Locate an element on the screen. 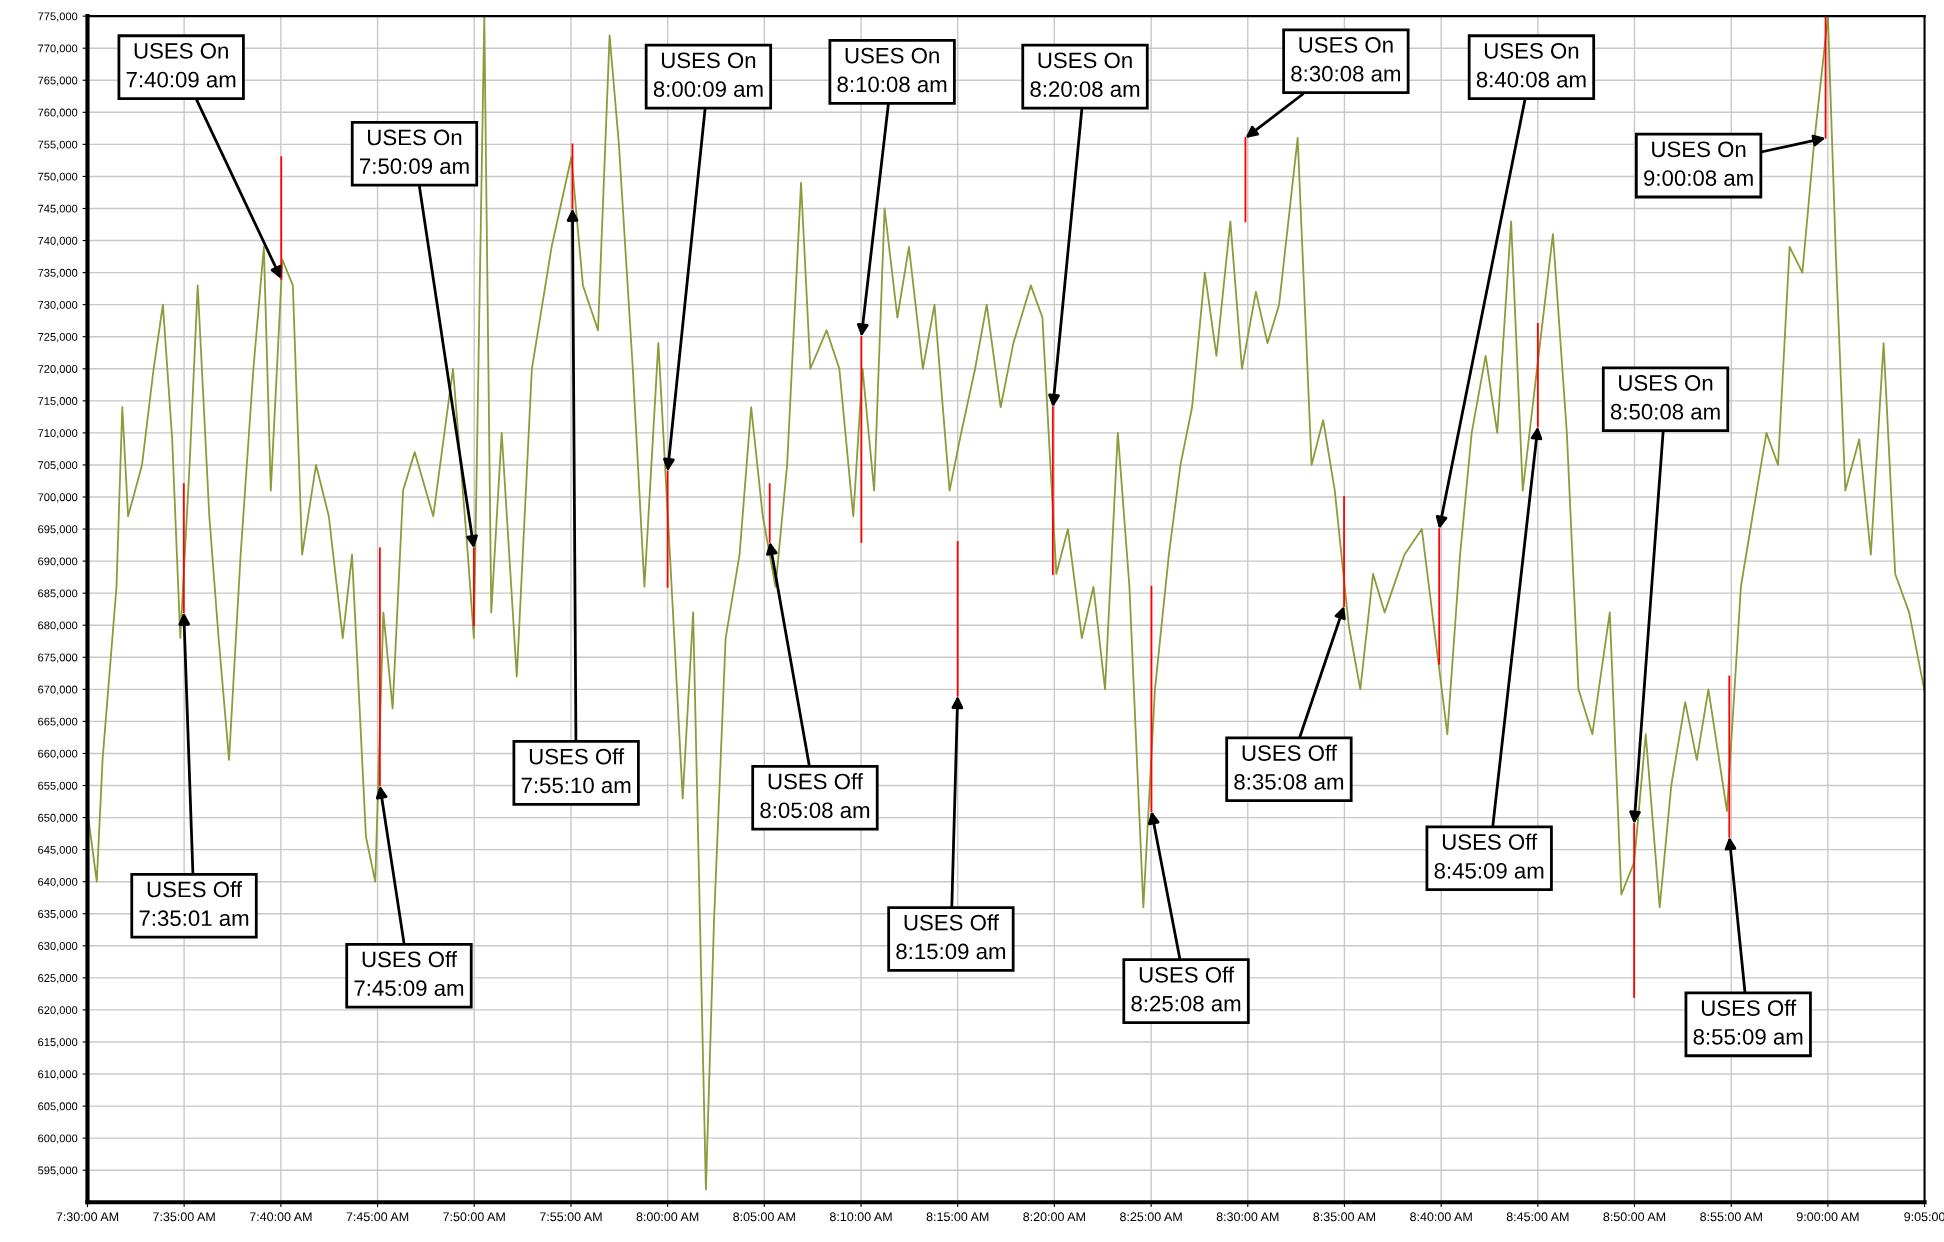 Image resolution: width=1944 pixels, height=1242 pixels. y-tick-label: 710,000 is located at coordinates (58, 434).